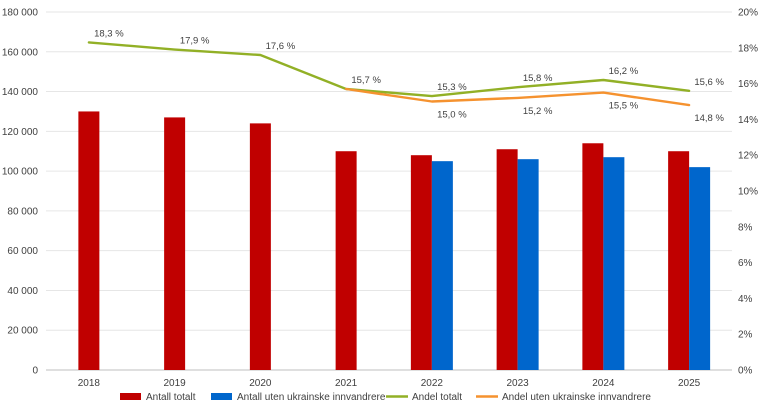 Image resolution: width=768 pixels, height=410 pixels. Describe the element at coordinates (389, 383) in the screenshot. I see `x-axis: 2018 2019 2020 2021 2022 2023 2024 2025` at that location.